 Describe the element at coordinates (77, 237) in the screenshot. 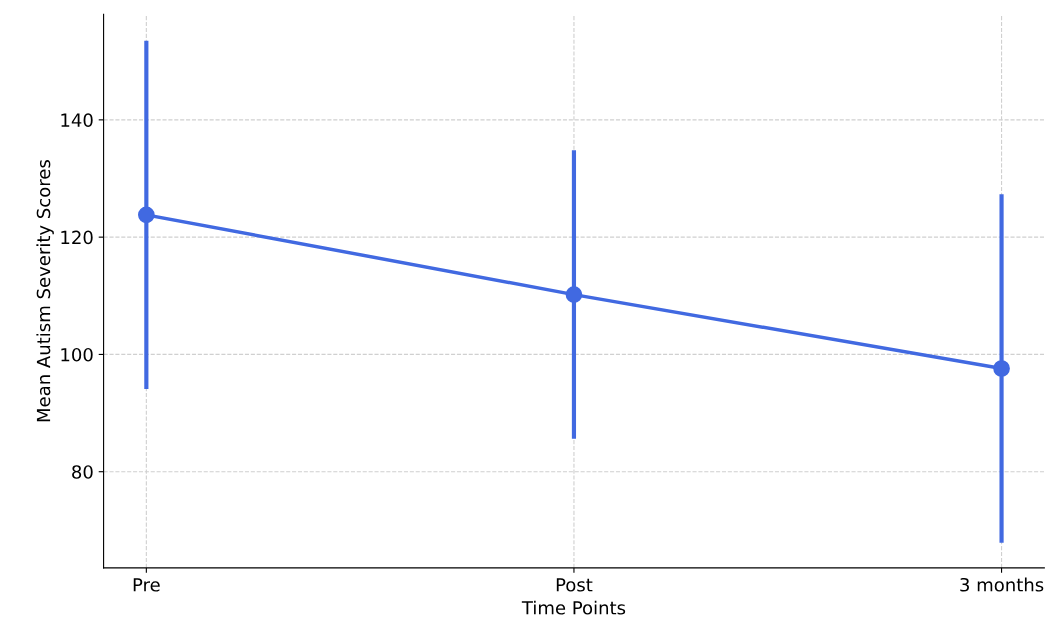

I see `y-tick-label: 120` at that location.